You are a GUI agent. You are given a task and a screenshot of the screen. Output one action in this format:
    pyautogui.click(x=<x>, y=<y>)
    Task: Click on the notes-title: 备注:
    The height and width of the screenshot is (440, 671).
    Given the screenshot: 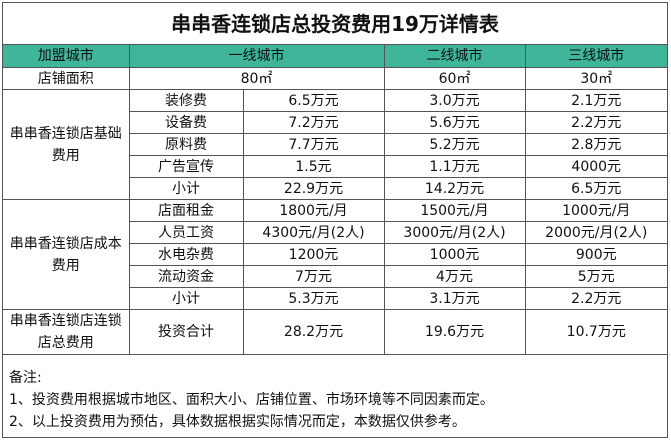 What is the action you would take?
    pyautogui.click(x=25, y=378)
    